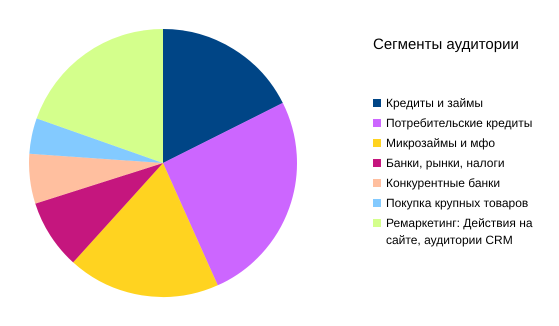 This screenshot has width=559, height=326. I want to click on legend-label: Конкурентные банки, so click(443, 183).